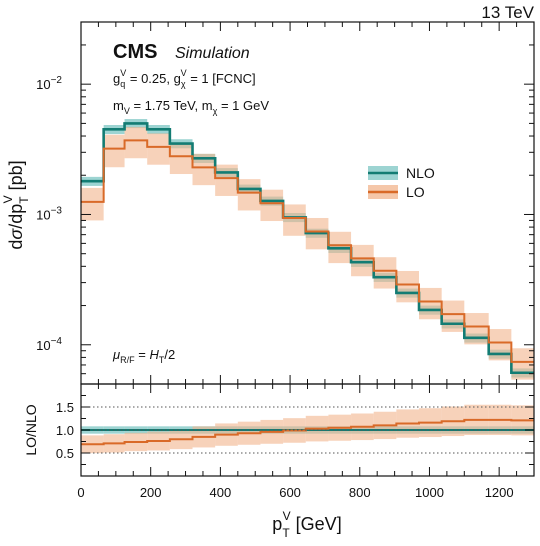 The image size is (540, 546). I want to click on y-tick-label--3: 10⁻³, so click(49, 213).